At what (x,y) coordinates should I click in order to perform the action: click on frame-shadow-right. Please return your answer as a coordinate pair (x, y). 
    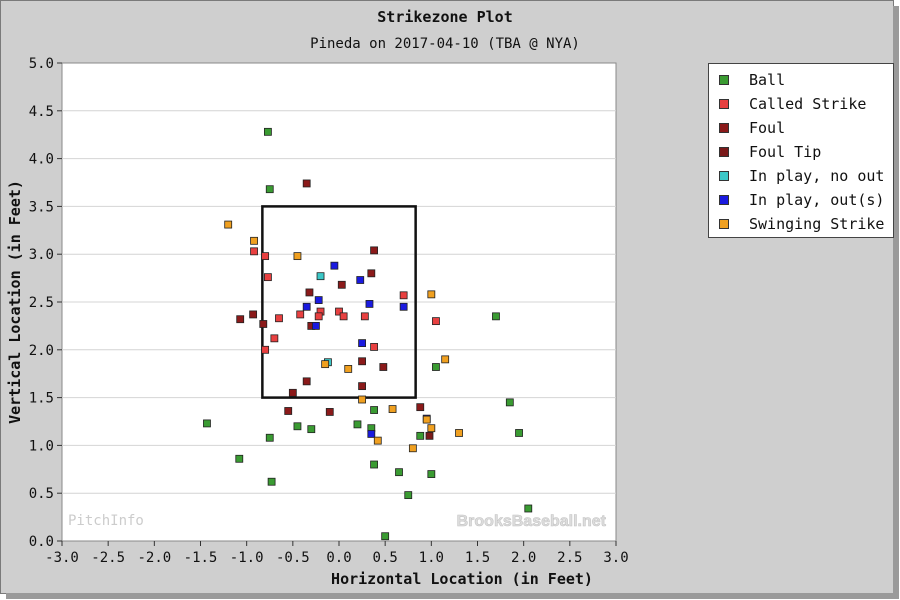
    Looking at the image, I should click on (896, 302).